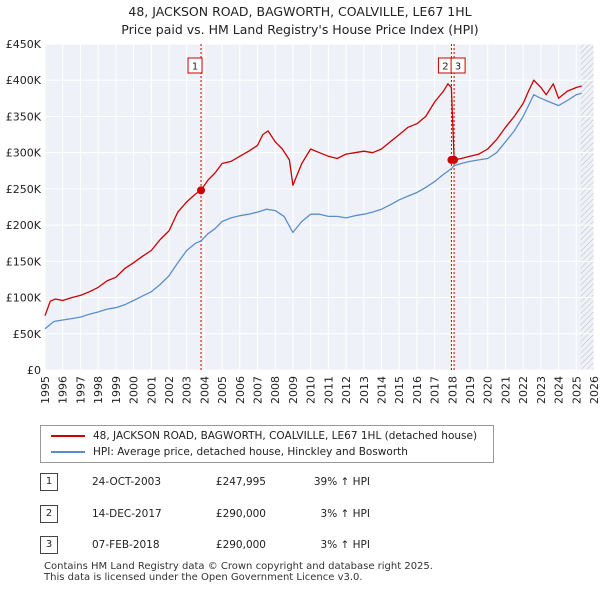  I want to click on transaction-number: 3, so click(49, 545).